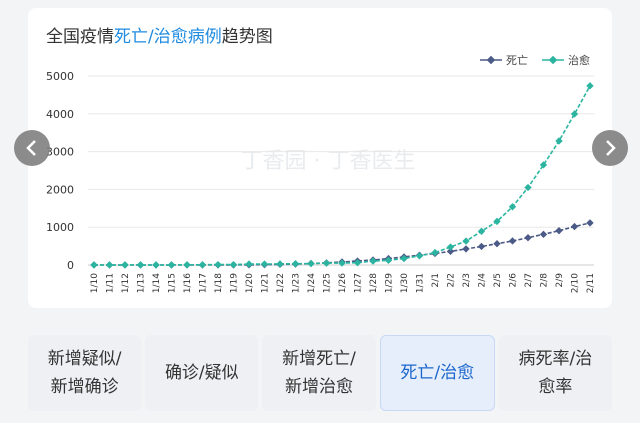  What do you see at coordinates (483, 280) in the screenshot?
I see `x-tick-label: 2/4` at bounding box center [483, 280].